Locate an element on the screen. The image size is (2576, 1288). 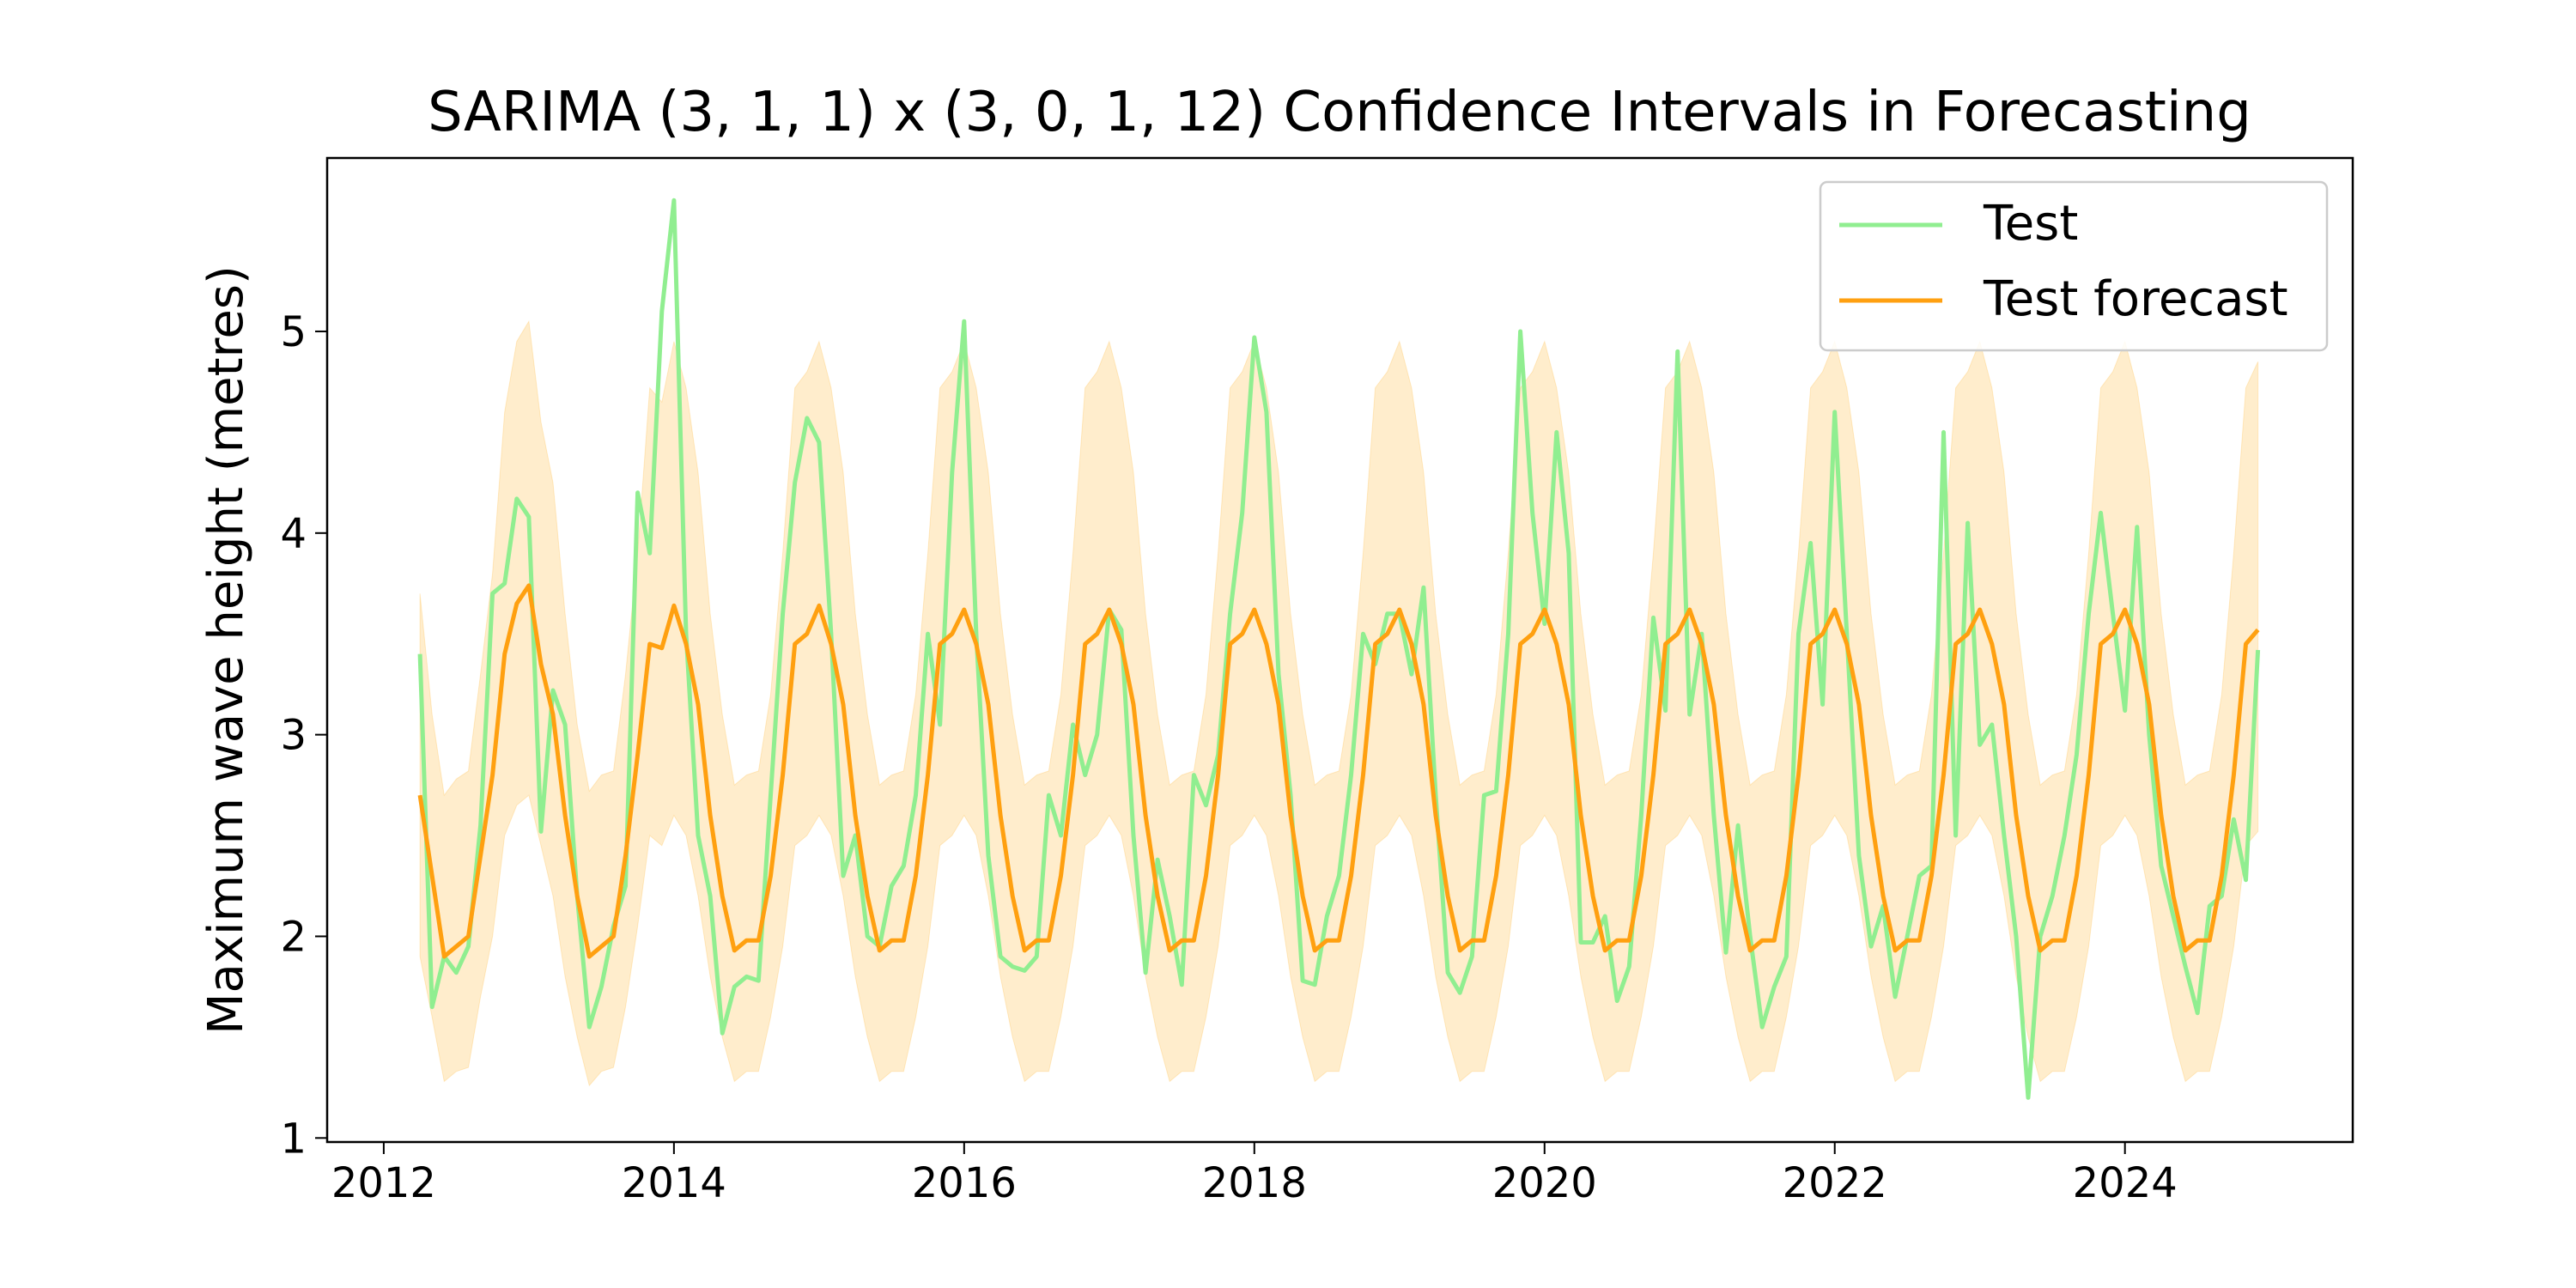
y-axis-label: Maximum wave height (metres) is located at coordinates (226, 650).